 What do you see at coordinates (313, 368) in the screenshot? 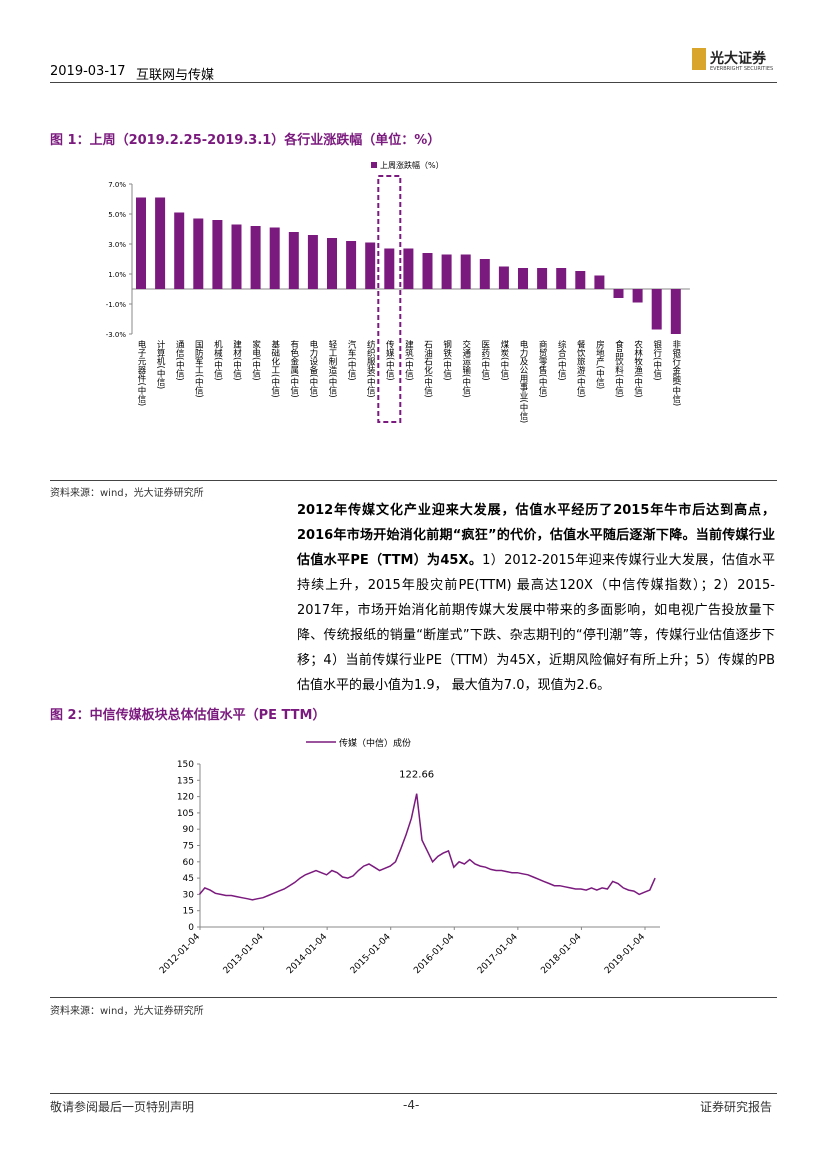
I see `x-tick-label: 电力设备(中信)` at bounding box center [313, 368].